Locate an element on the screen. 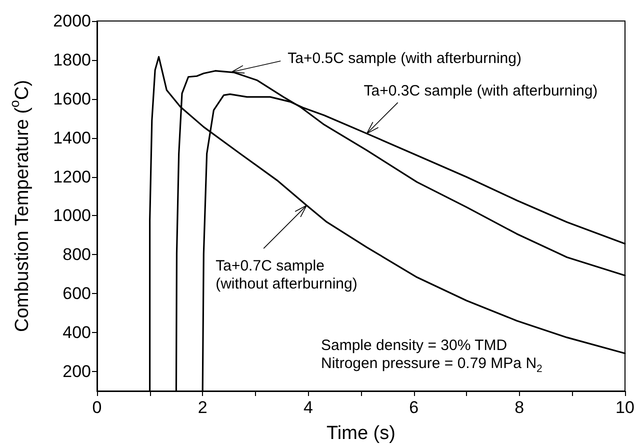 The width and height of the screenshot is (638, 445). y-tick-label: 200 is located at coordinates (76, 372).